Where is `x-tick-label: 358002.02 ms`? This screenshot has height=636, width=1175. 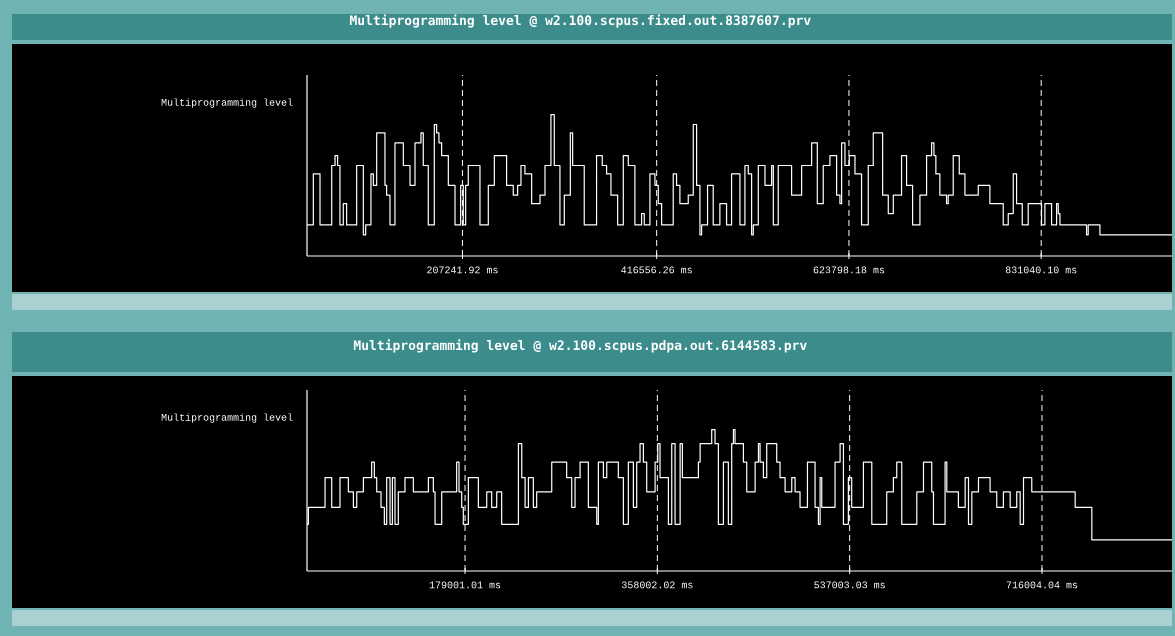
x-tick-label: 358002.02 ms is located at coordinates (657, 585).